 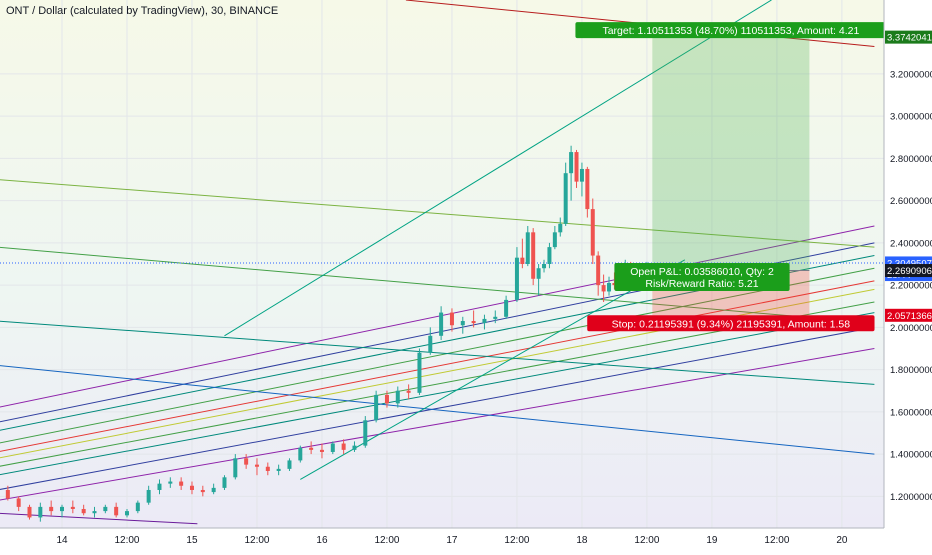 I want to click on stop-label-bg, so click(x=731, y=323).